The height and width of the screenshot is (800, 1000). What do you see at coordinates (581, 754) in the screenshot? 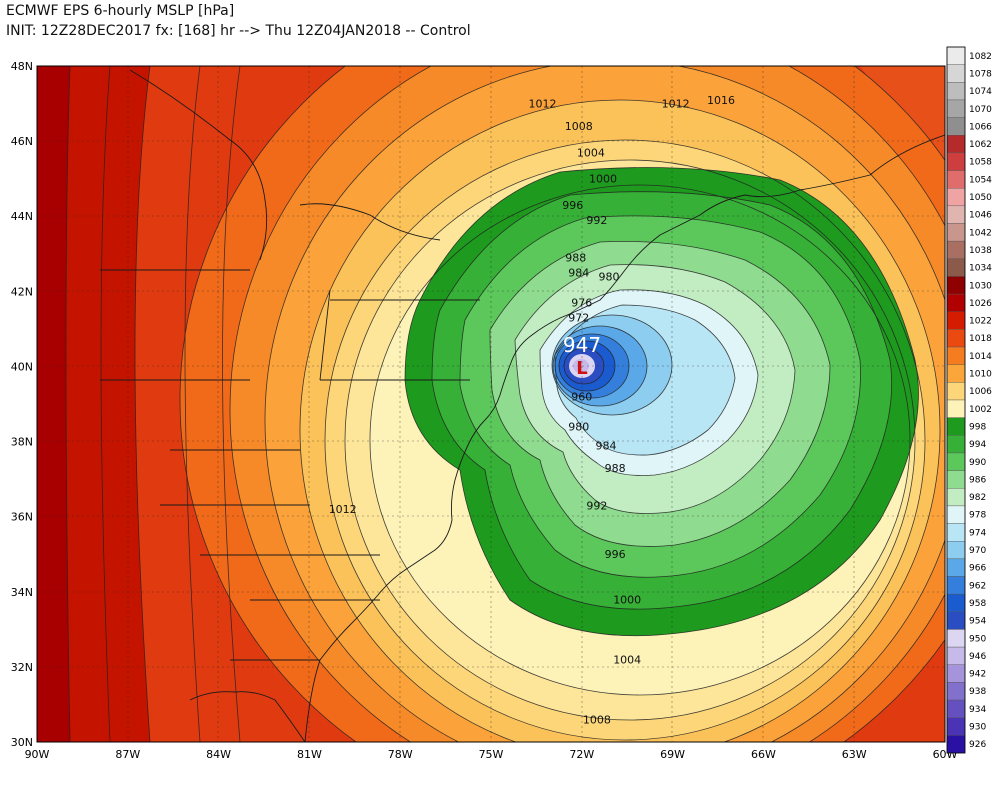
I see `longitude-label: 72W` at bounding box center [581, 754].